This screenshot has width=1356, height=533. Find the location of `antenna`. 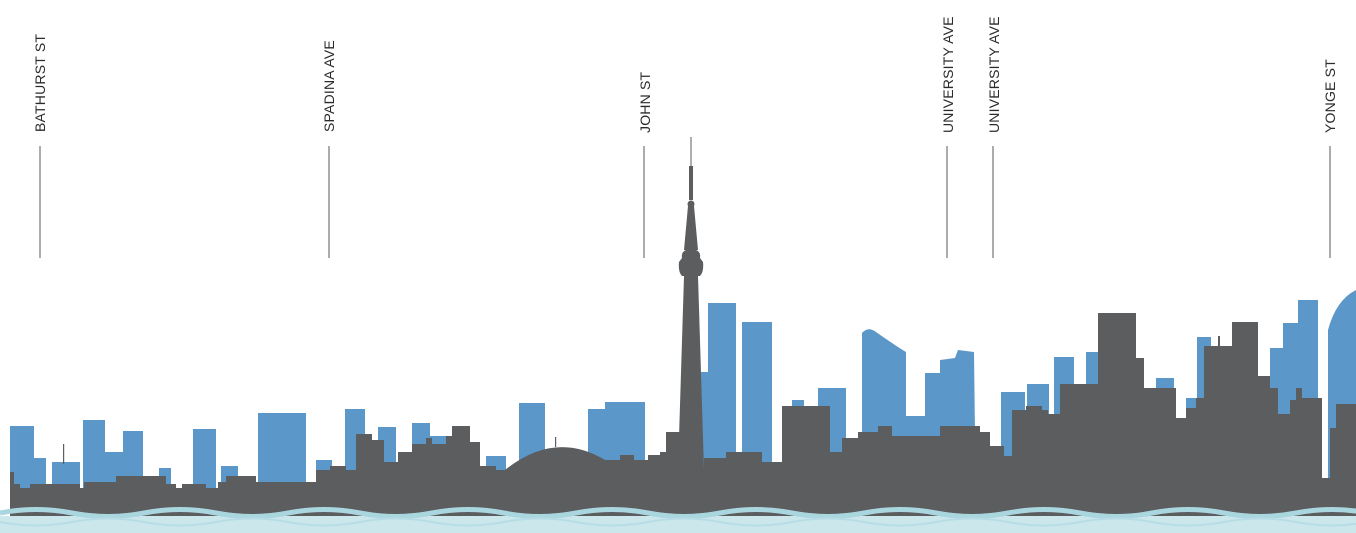

antenna is located at coordinates (64, 454).